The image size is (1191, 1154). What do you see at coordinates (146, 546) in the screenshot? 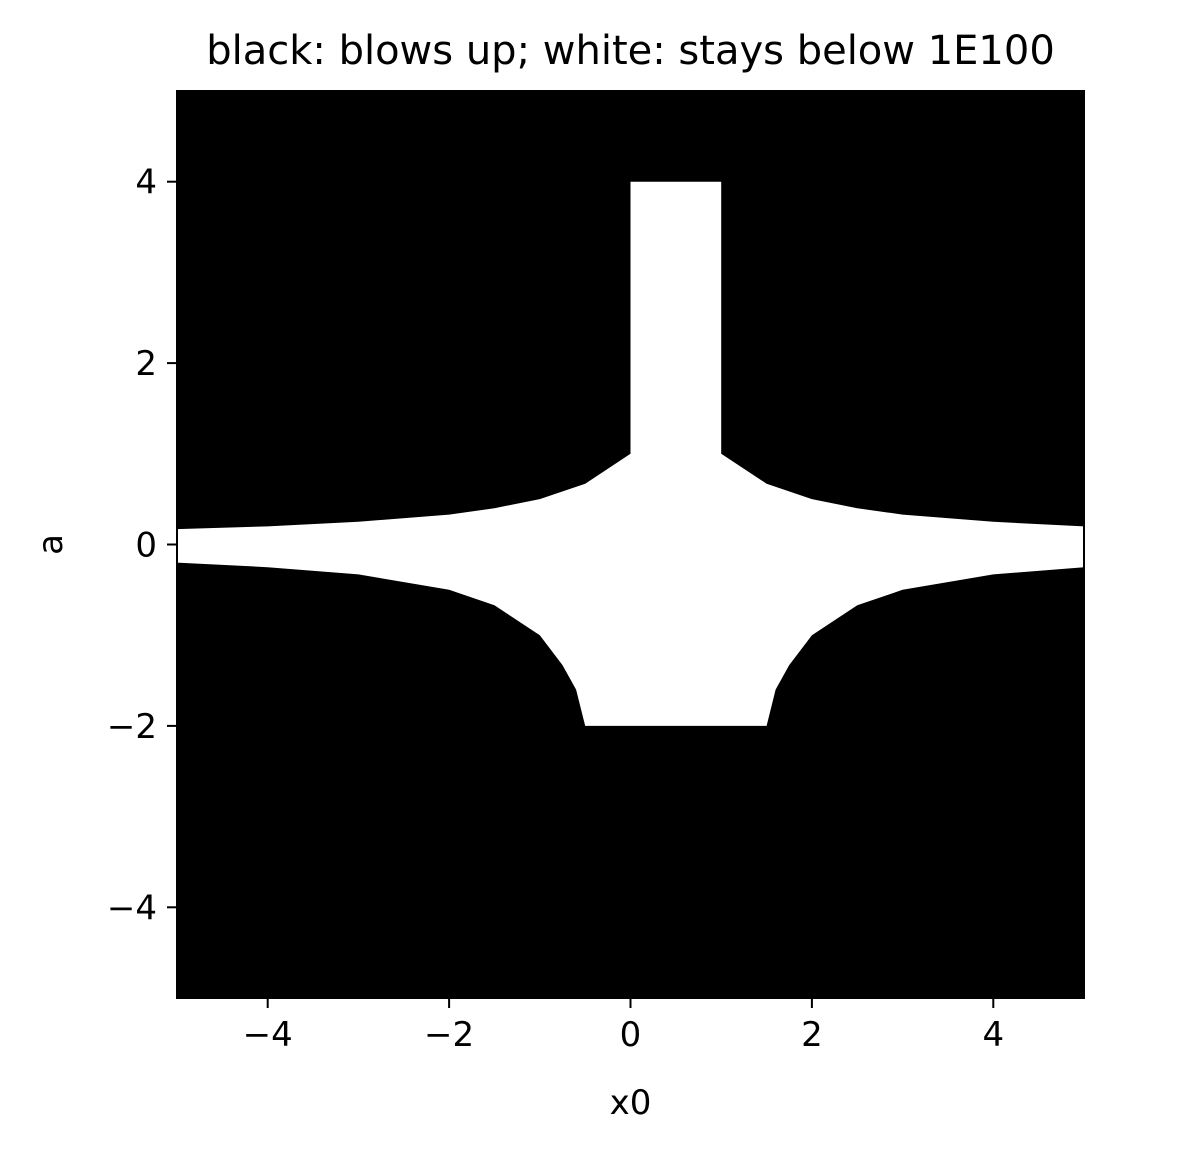
I see `y-tick-label: 0` at bounding box center [146, 546].